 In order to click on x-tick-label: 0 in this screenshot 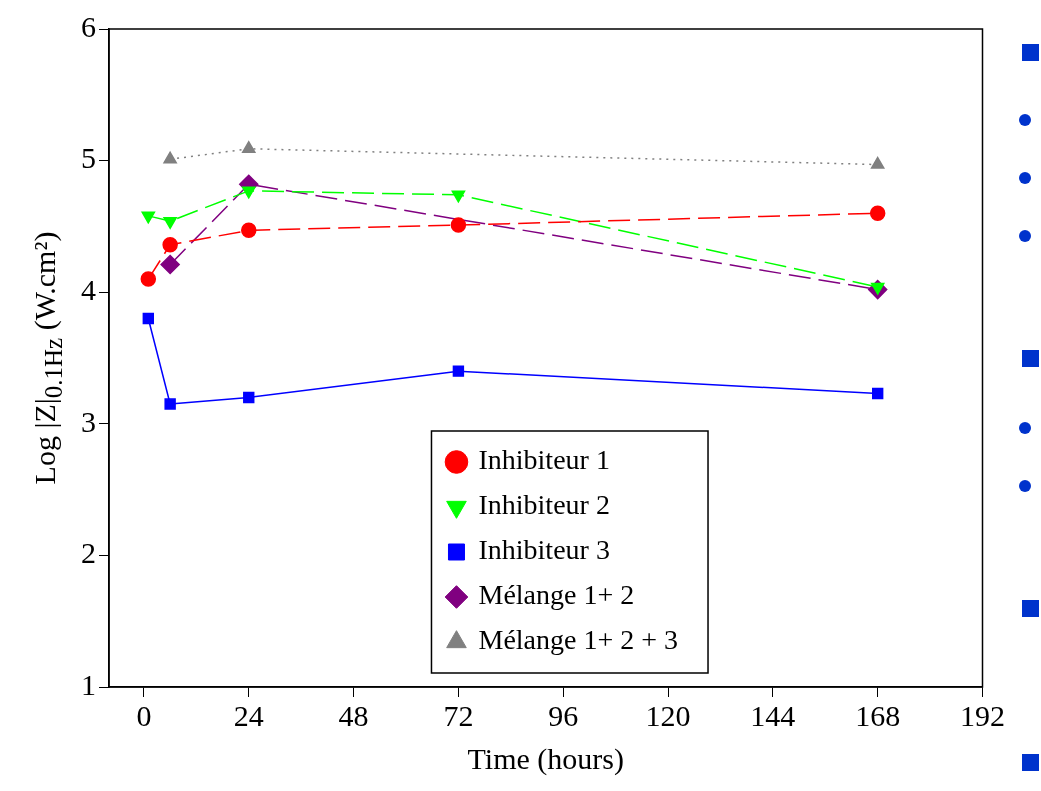, I will do `click(144, 715)`.